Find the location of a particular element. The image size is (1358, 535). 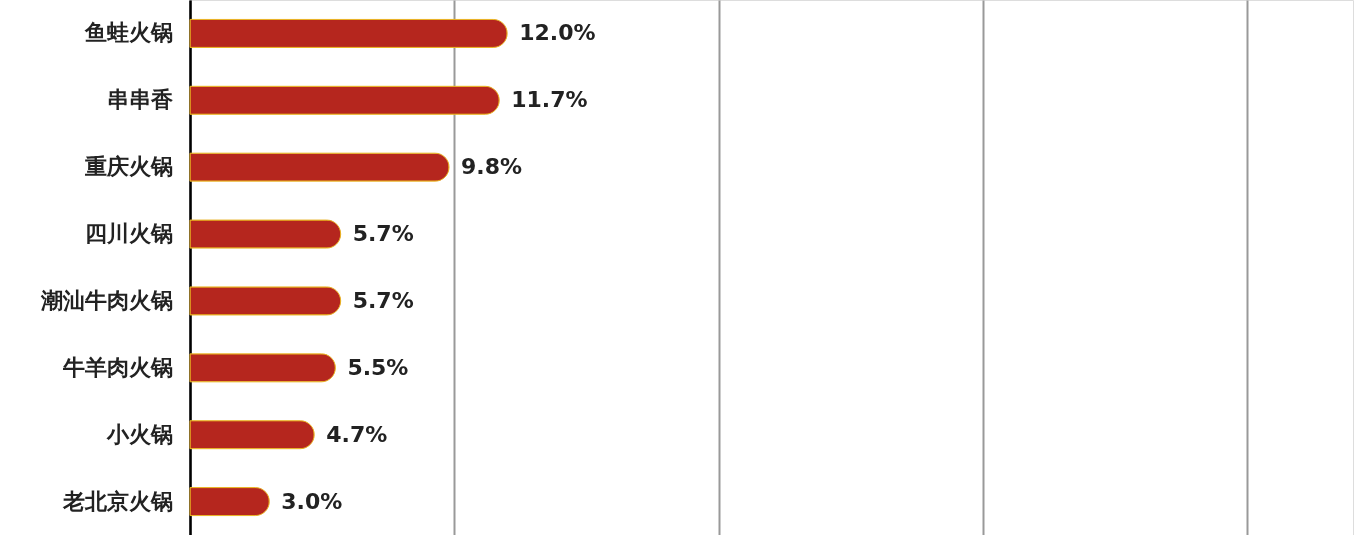

y-tick-label: 牛羊肉火锅 is located at coordinates (117, 367).